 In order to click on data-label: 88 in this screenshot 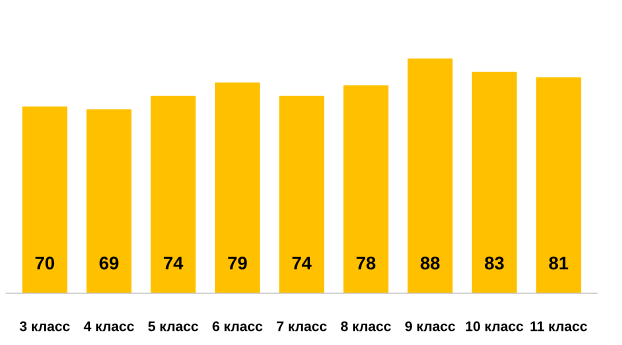, I will do `click(430, 263)`.